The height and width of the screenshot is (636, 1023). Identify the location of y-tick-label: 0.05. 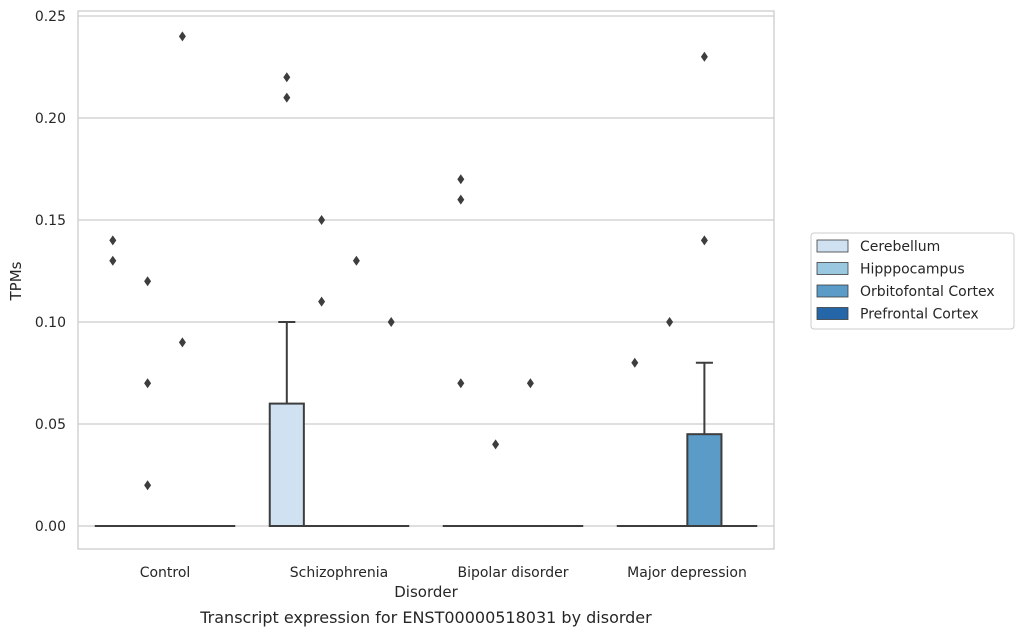
(50, 425).